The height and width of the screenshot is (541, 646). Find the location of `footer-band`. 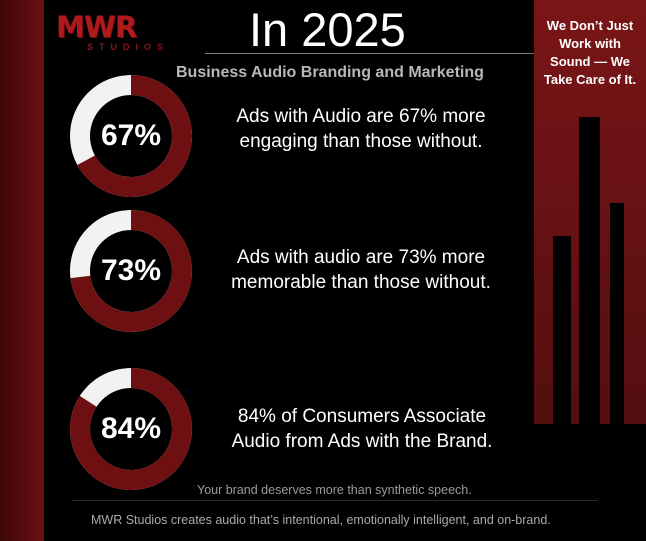

footer-band is located at coordinates (345, 518).